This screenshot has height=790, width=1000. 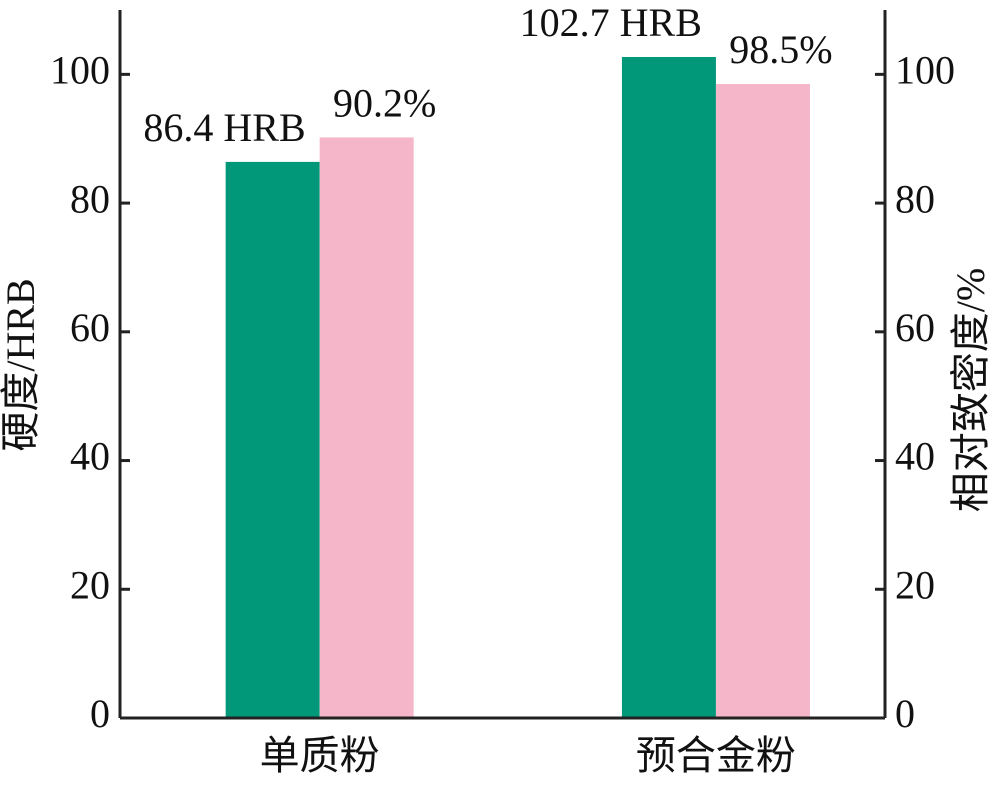 What do you see at coordinates (90, 584) in the screenshot?
I see `y-tick-label: 20` at bounding box center [90, 584].